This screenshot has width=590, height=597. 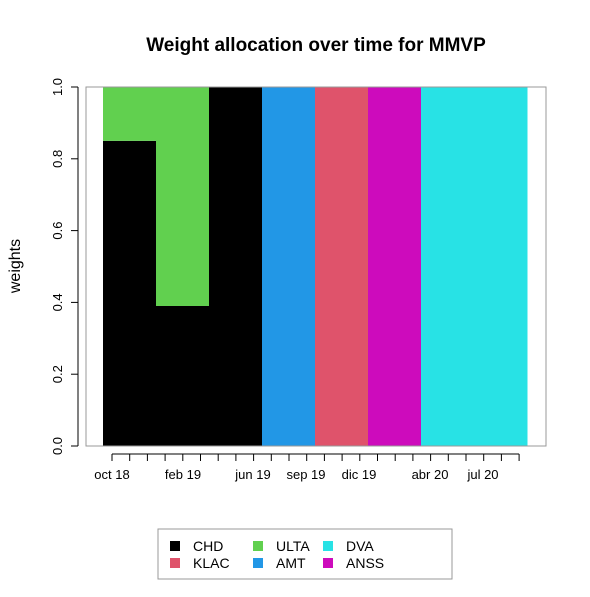 I want to click on legend-swatch-klac, so click(x=175, y=563).